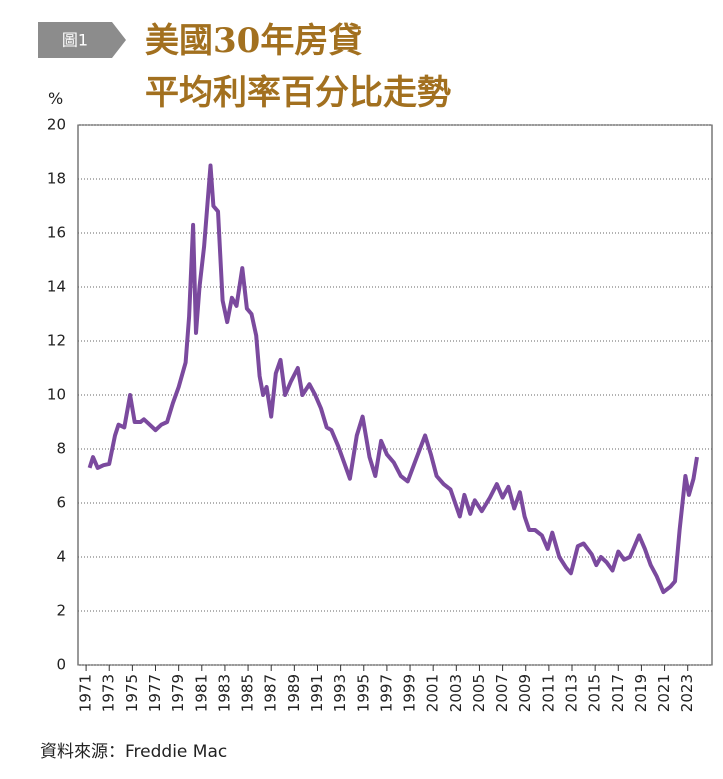 The width and height of the screenshot is (723, 779). I want to click on badge: 圖1, so click(75, 40).